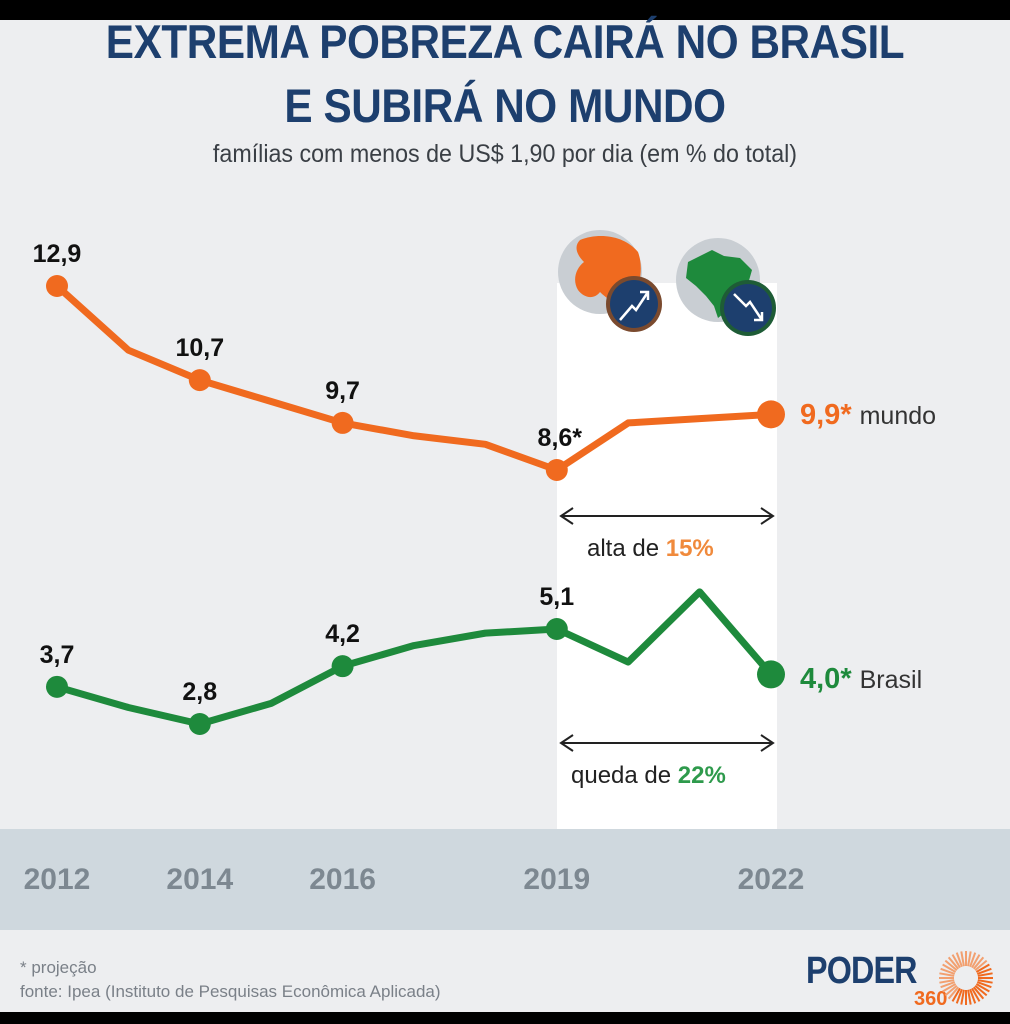  What do you see at coordinates (414, 658) in the screenshot?
I see `series-line-brasil` at bounding box center [414, 658].